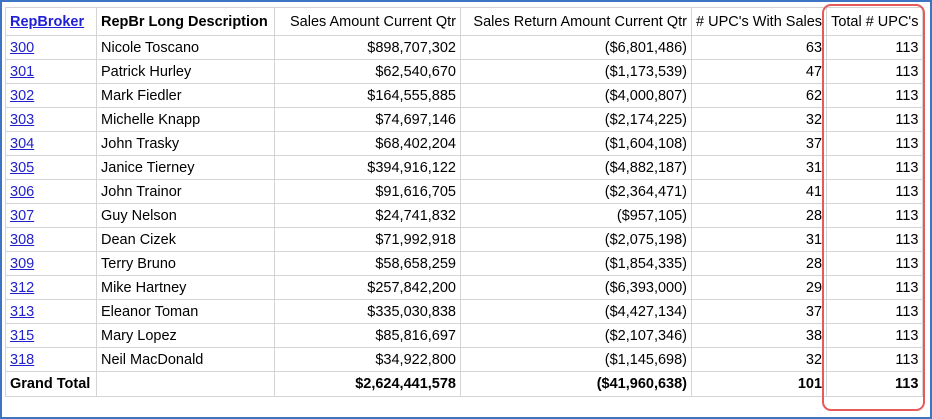 Image resolution: width=932 pixels, height=419 pixels. Describe the element at coordinates (576, 167) in the screenshot. I see `sales-return-cell: ($4,882,187)` at that location.